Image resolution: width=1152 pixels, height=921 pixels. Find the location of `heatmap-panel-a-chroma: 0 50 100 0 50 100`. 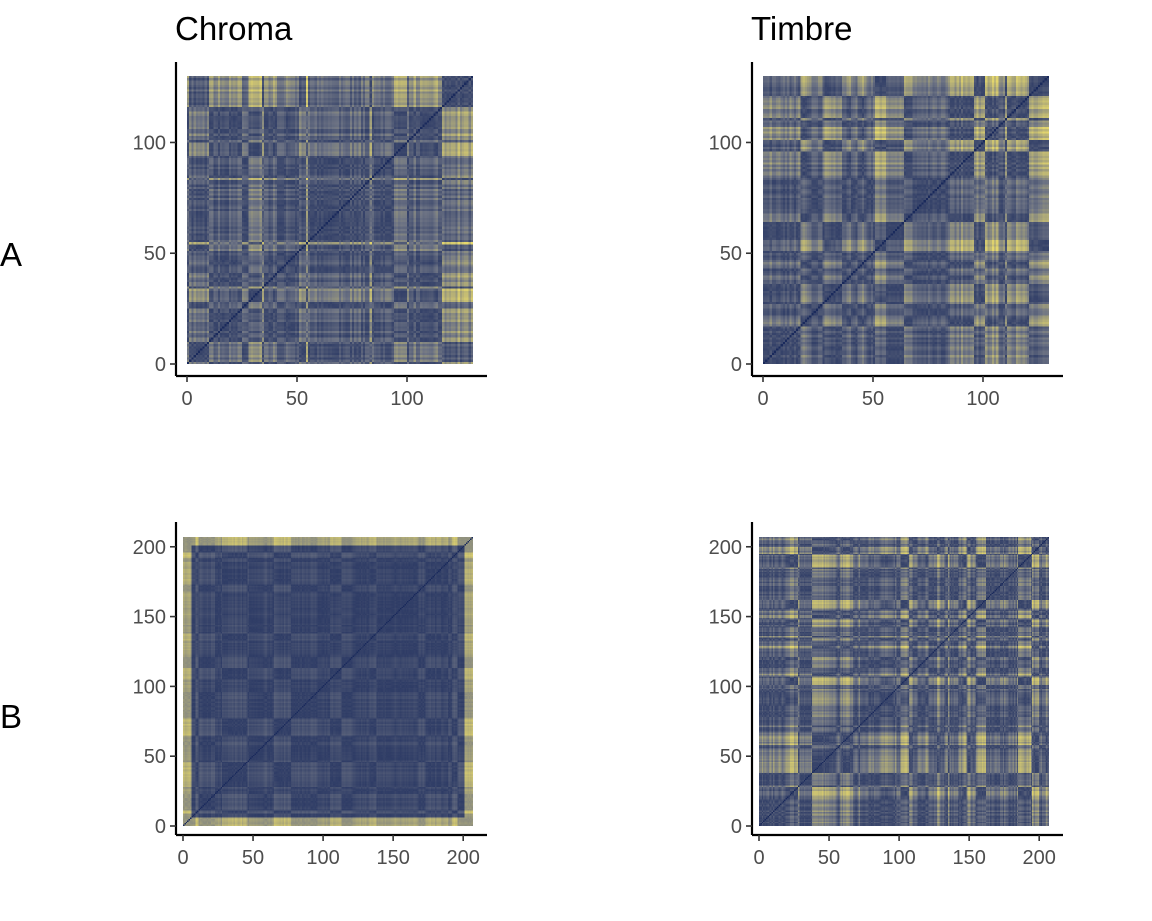

heatmap-panel-a-chroma: 0 50 100 0 50 100 is located at coordinates (310, 236).